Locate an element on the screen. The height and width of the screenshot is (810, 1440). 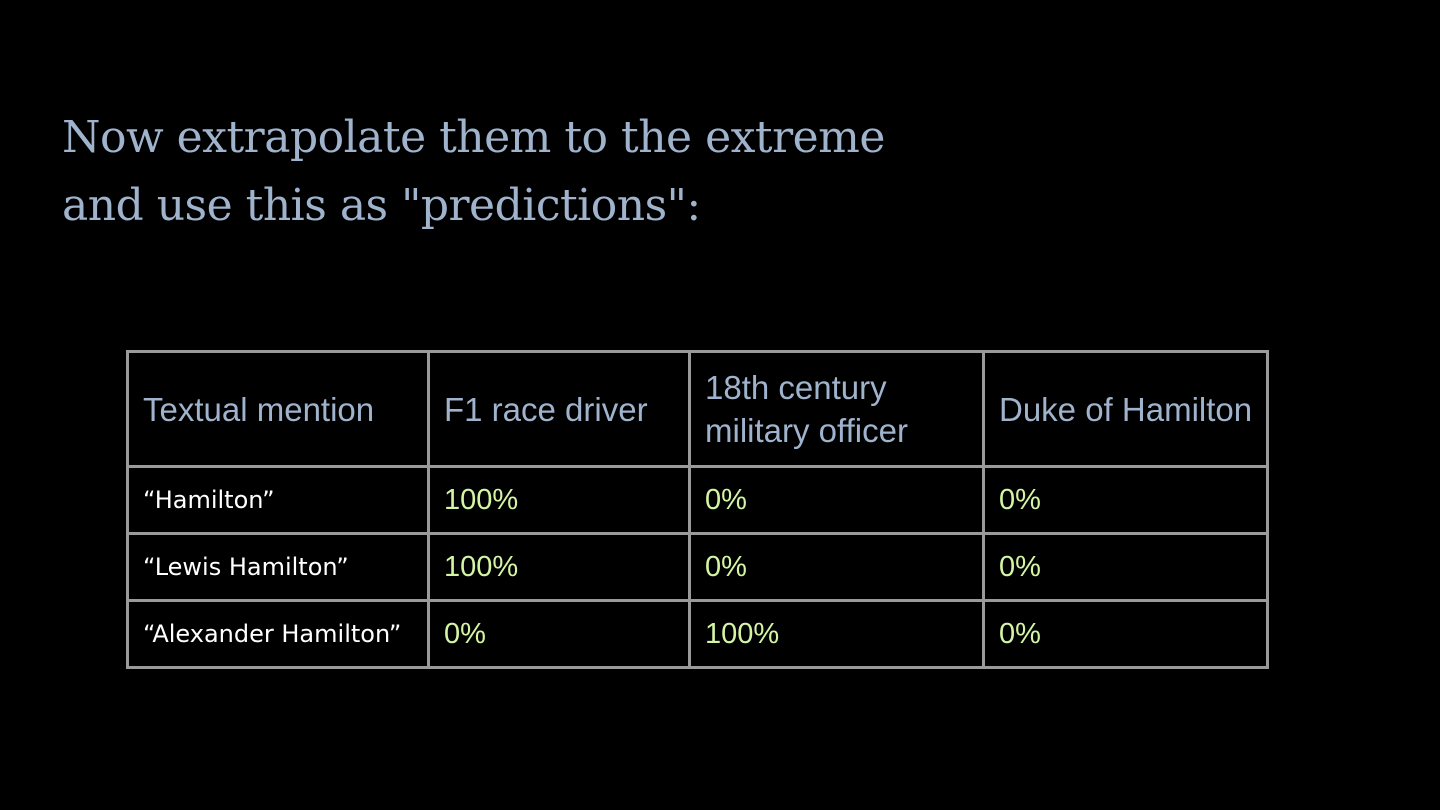
table-row: “Alexander Hamilton” 0% 100% 0% is located at coordinates (697, 634).